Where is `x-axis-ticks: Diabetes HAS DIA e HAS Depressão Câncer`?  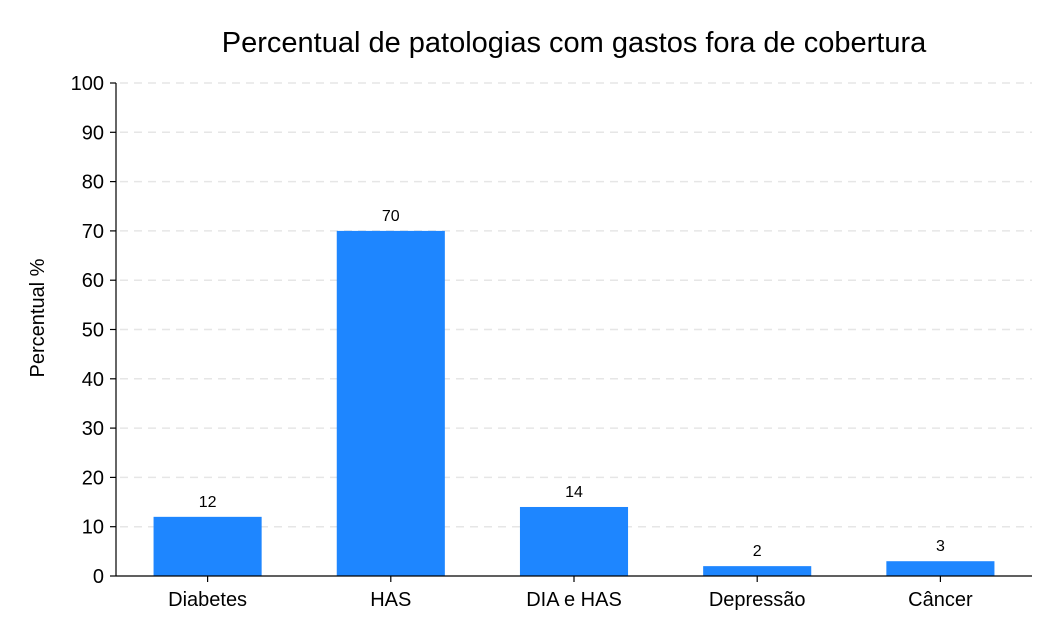
x-axis-ticks: Diabetes HAS DIA e HAS Depressão Câncer is located at coordinates (570, 593).